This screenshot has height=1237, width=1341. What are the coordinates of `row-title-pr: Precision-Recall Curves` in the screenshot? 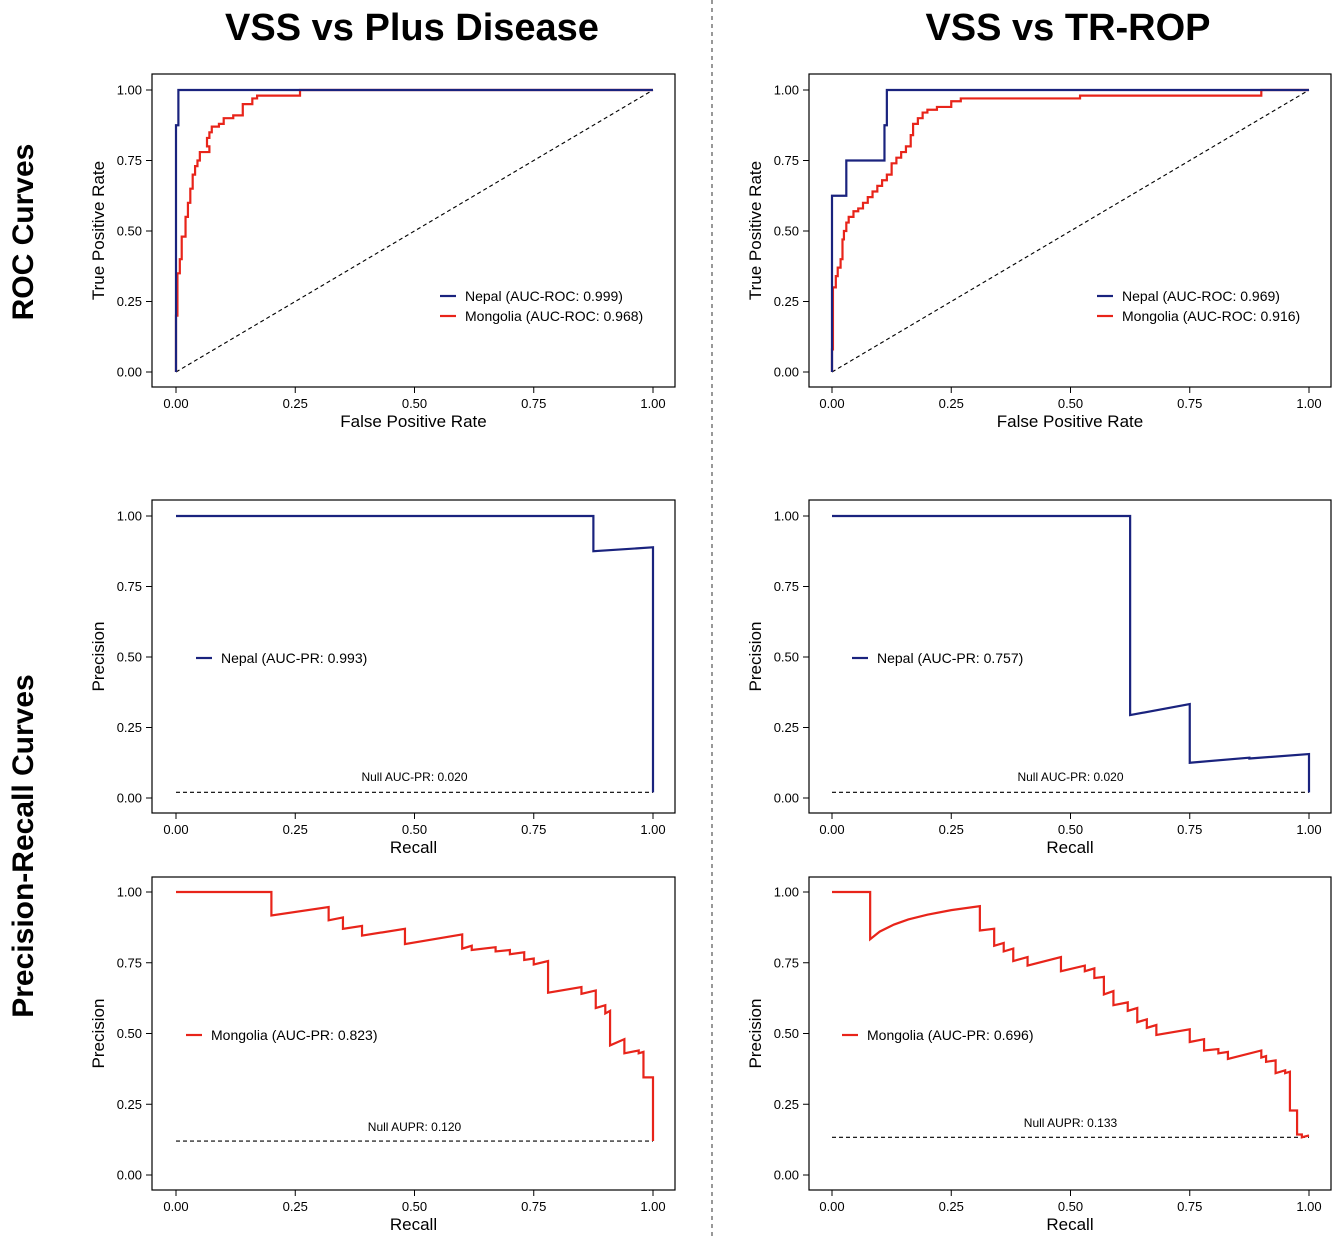 It's located at (23, 846).